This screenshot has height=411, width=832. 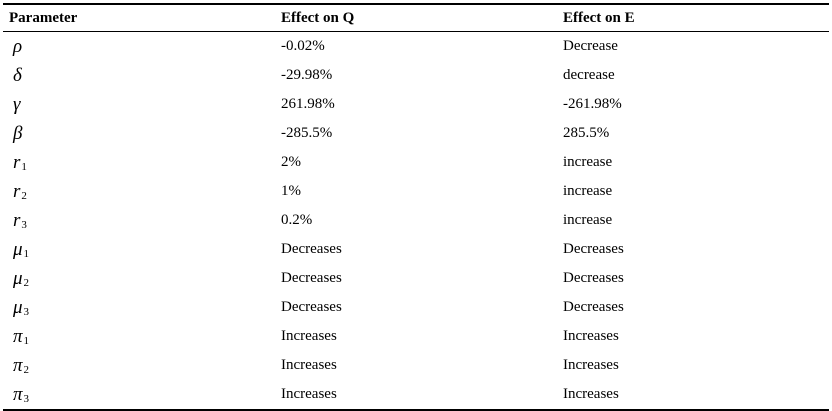 What do you see at coordinates (297, 220) in the screenshot?
I see `effect-on-q-cell: 0.2%` at bounding box center [297, 220].